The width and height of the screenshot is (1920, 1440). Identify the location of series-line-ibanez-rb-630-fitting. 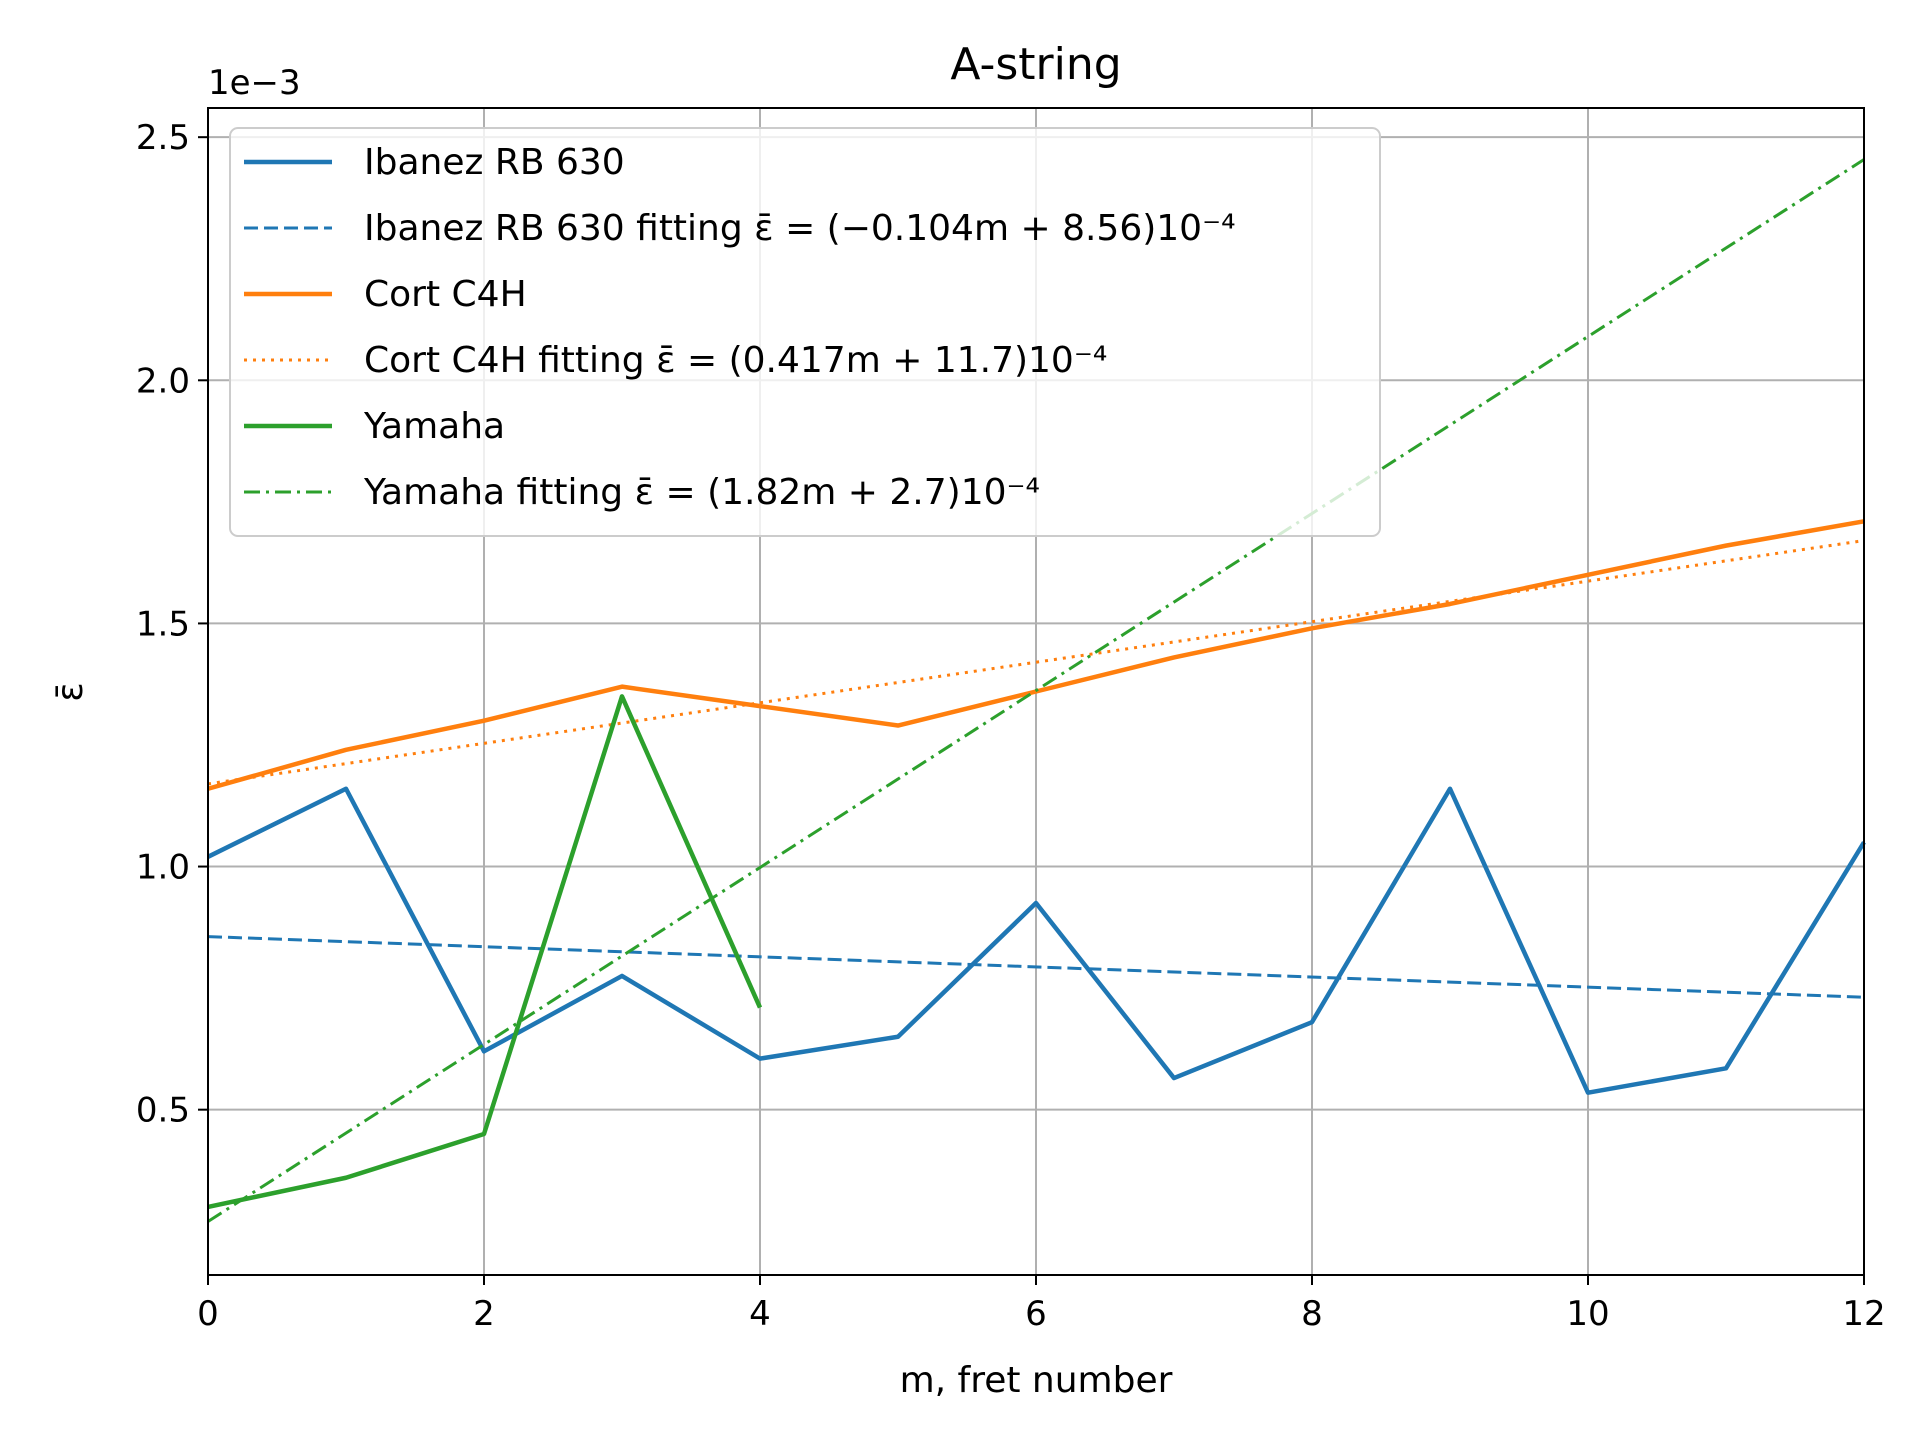
(1036, 967).